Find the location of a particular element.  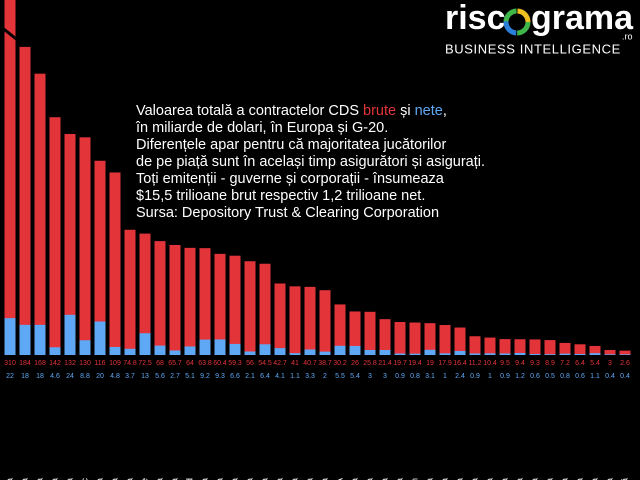

legend-nete: nete is located at coordinates (429, 111).